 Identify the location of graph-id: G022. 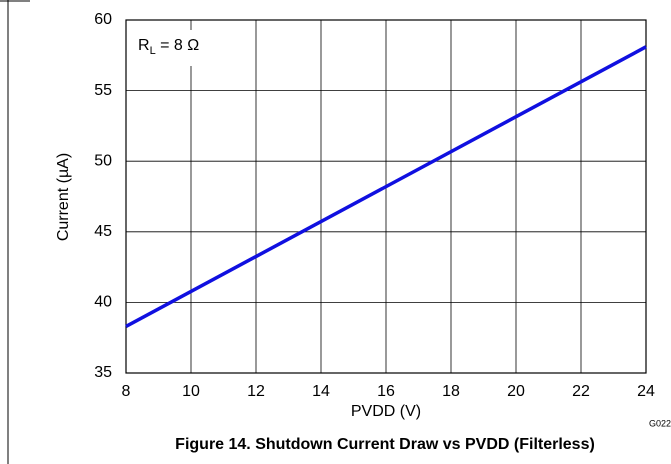
(660, 423).